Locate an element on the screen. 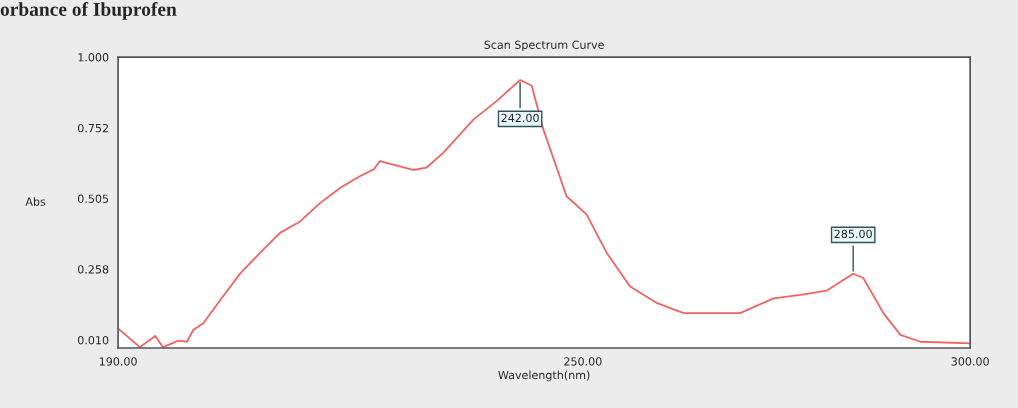 The image size is (1018, 408). y-axis-title: Abs is located at coordinates (35, 201).